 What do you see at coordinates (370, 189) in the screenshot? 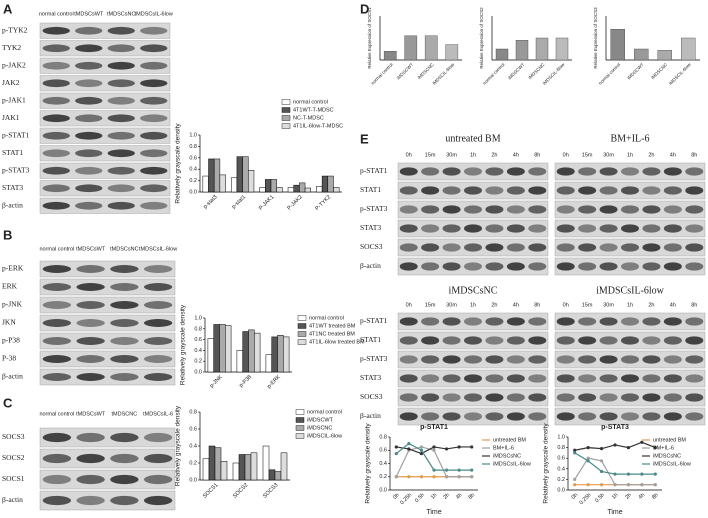
I see `row-label: STAT1` at bounding box center [370, 189].